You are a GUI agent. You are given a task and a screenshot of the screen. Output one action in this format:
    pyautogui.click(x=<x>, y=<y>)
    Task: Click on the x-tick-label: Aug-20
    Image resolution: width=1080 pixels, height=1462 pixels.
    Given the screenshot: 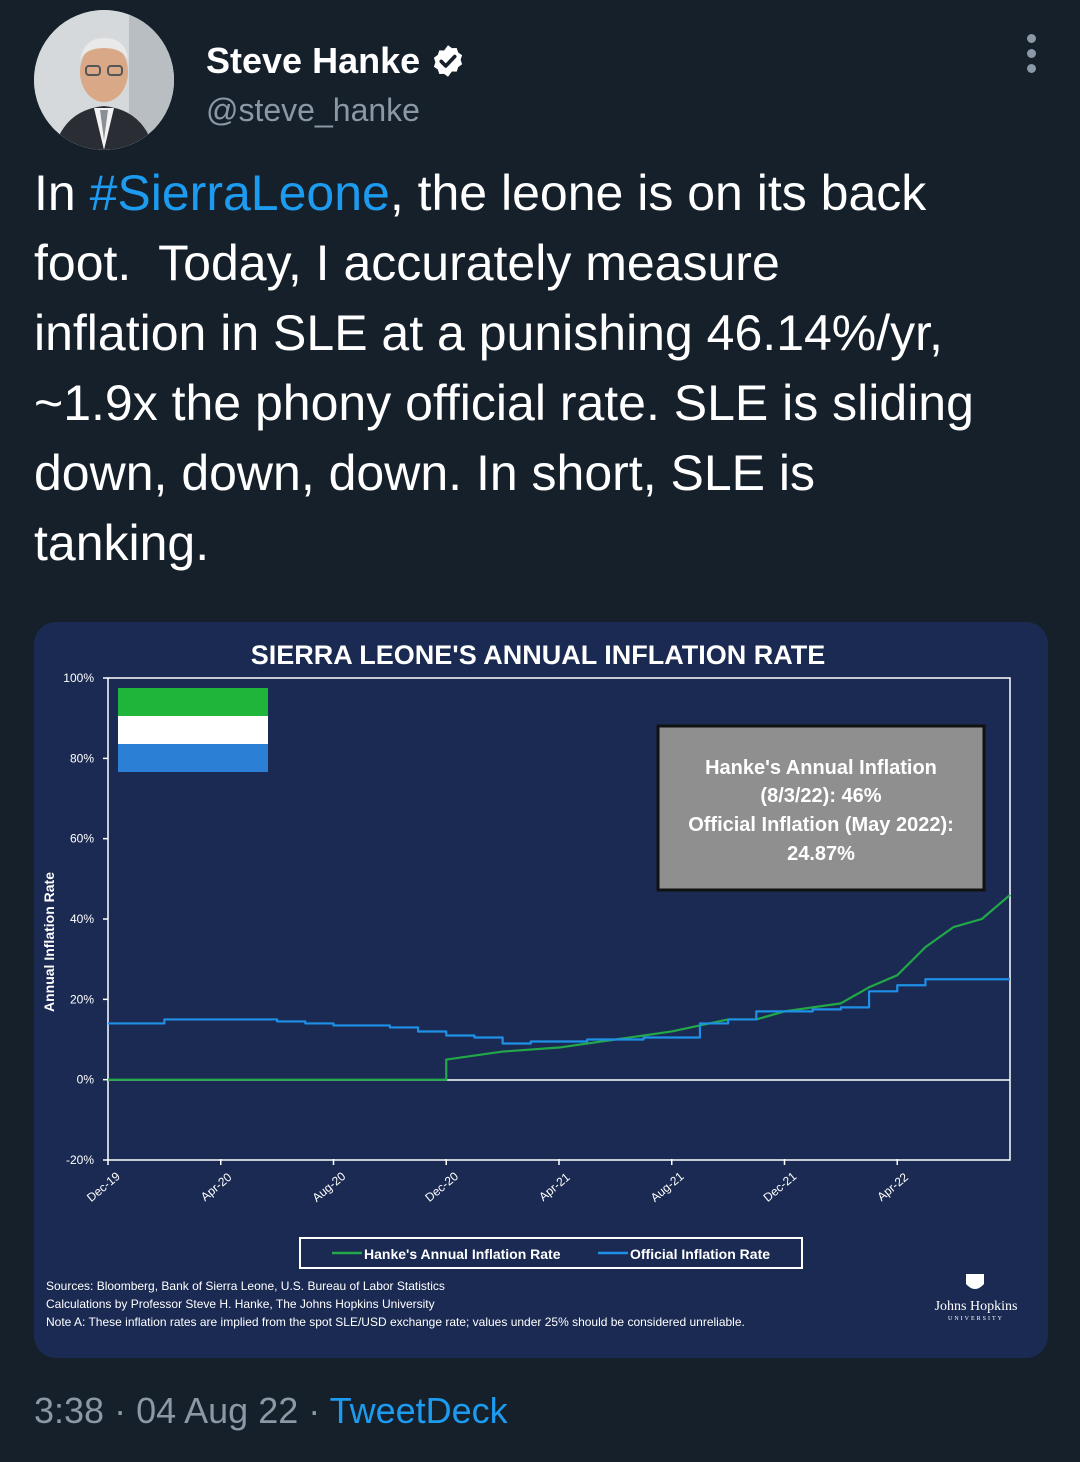 What is the action you would take?
    pyautogui.click(x=329, y=1187)
    